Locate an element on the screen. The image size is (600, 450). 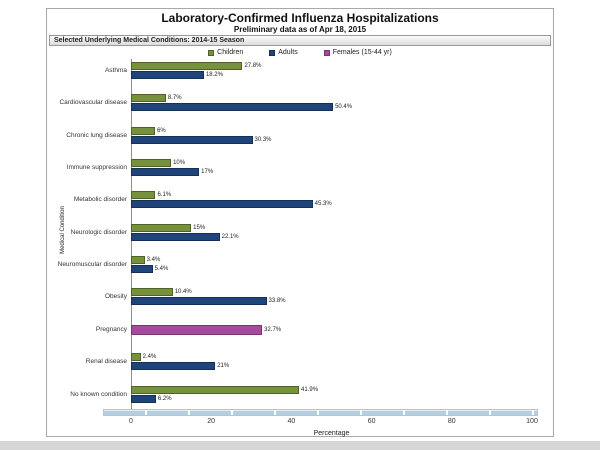
bar-value-label: 18.2% is located at coordinates (214, 75).